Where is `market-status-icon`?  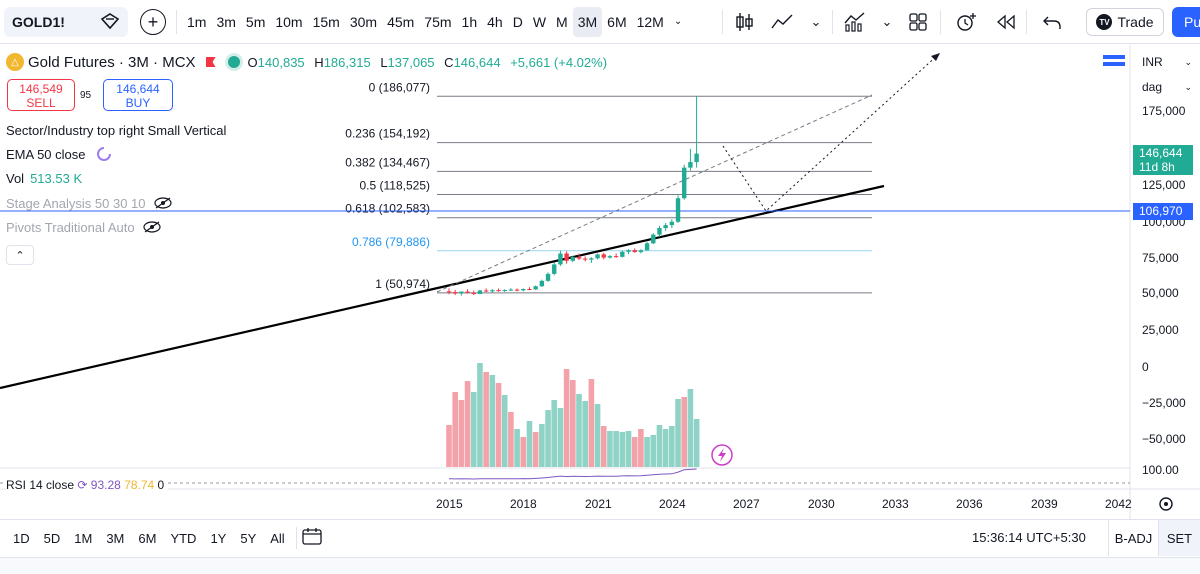 market-status-icon is located at coordinates (233, 62).